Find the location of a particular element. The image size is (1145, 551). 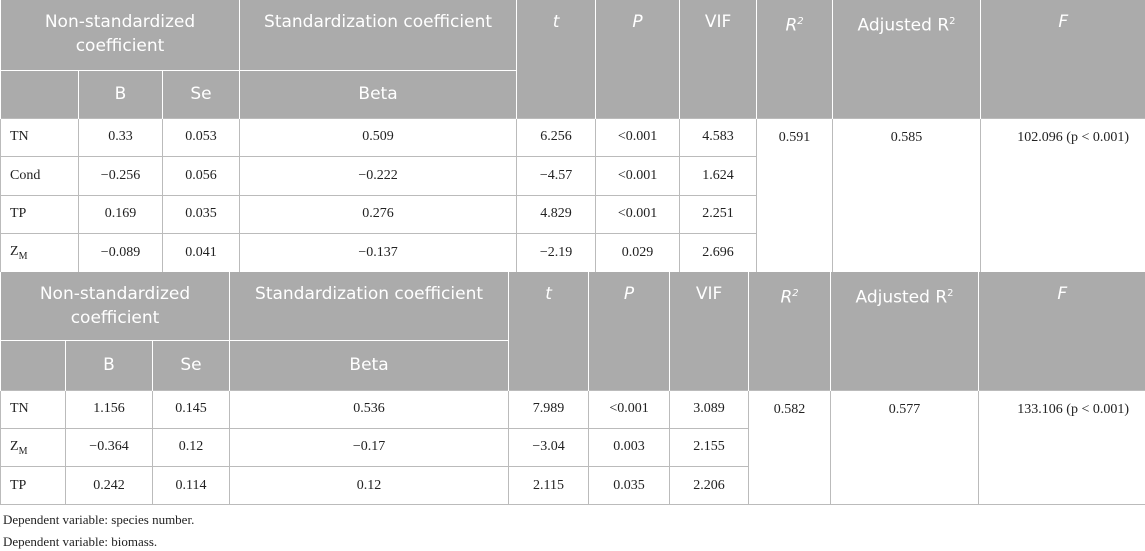

cell: 2.251 is located at coordinates (718, 214).